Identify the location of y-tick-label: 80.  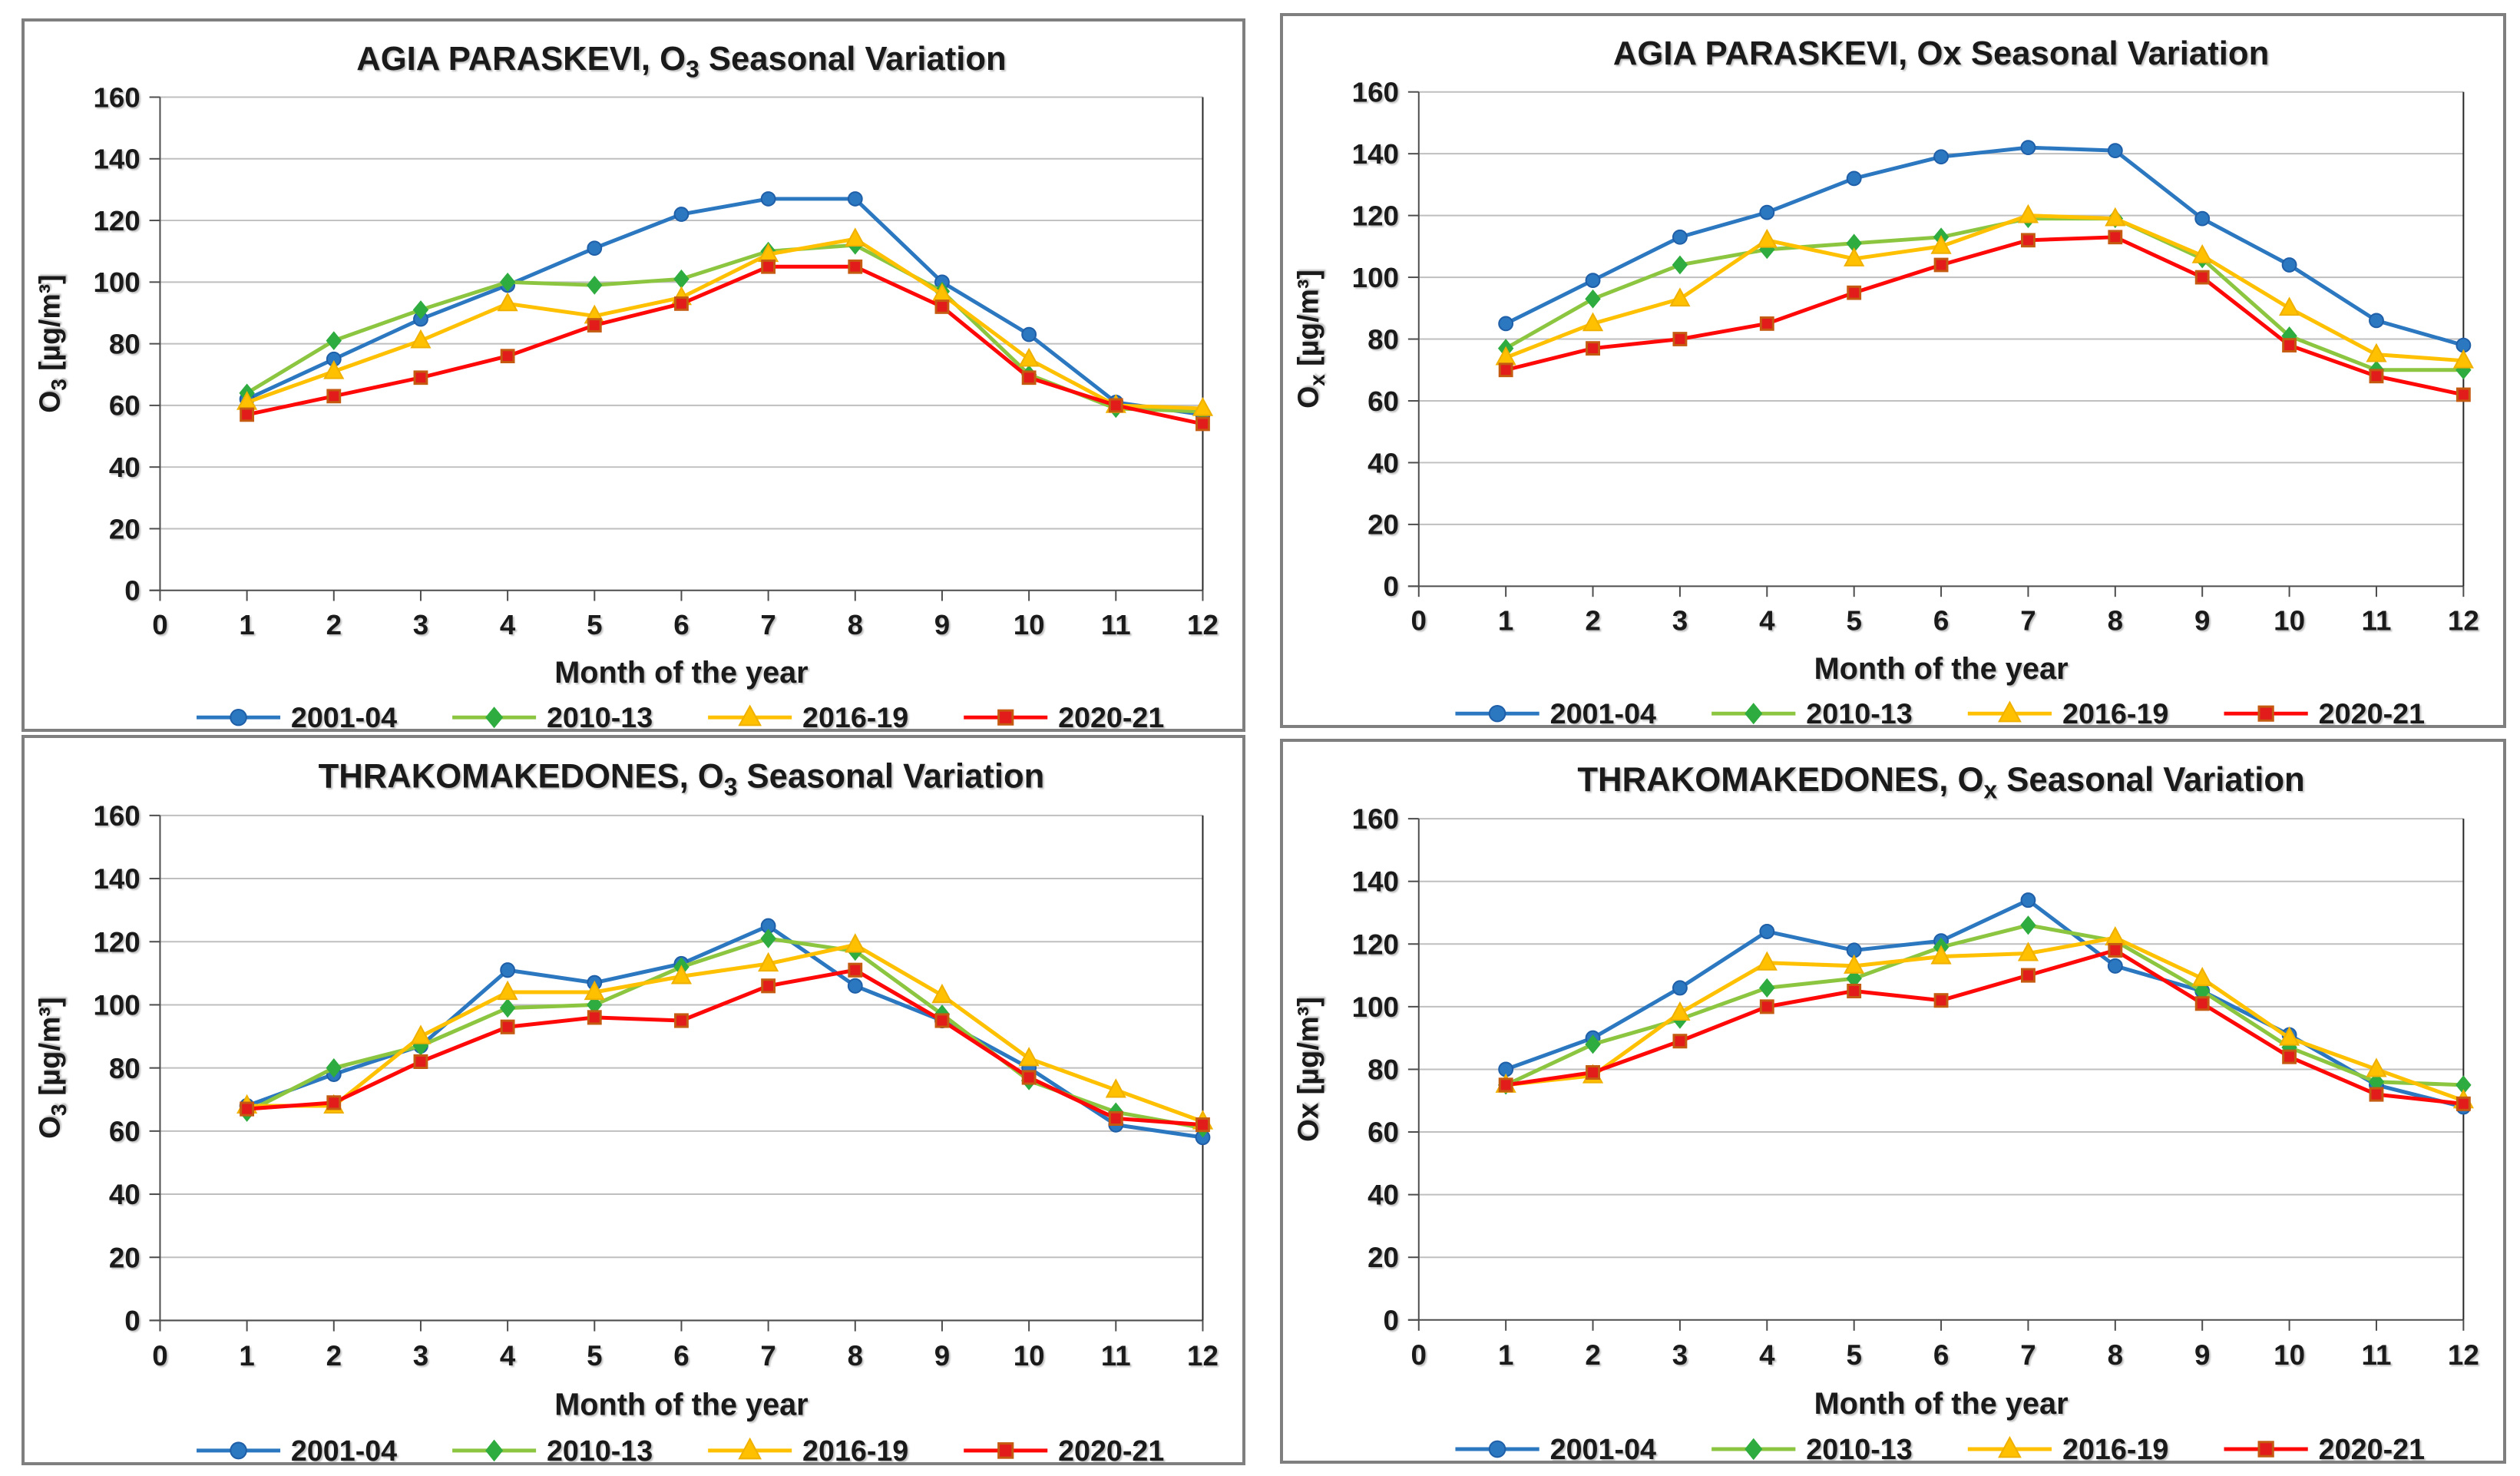
(1383, 339).